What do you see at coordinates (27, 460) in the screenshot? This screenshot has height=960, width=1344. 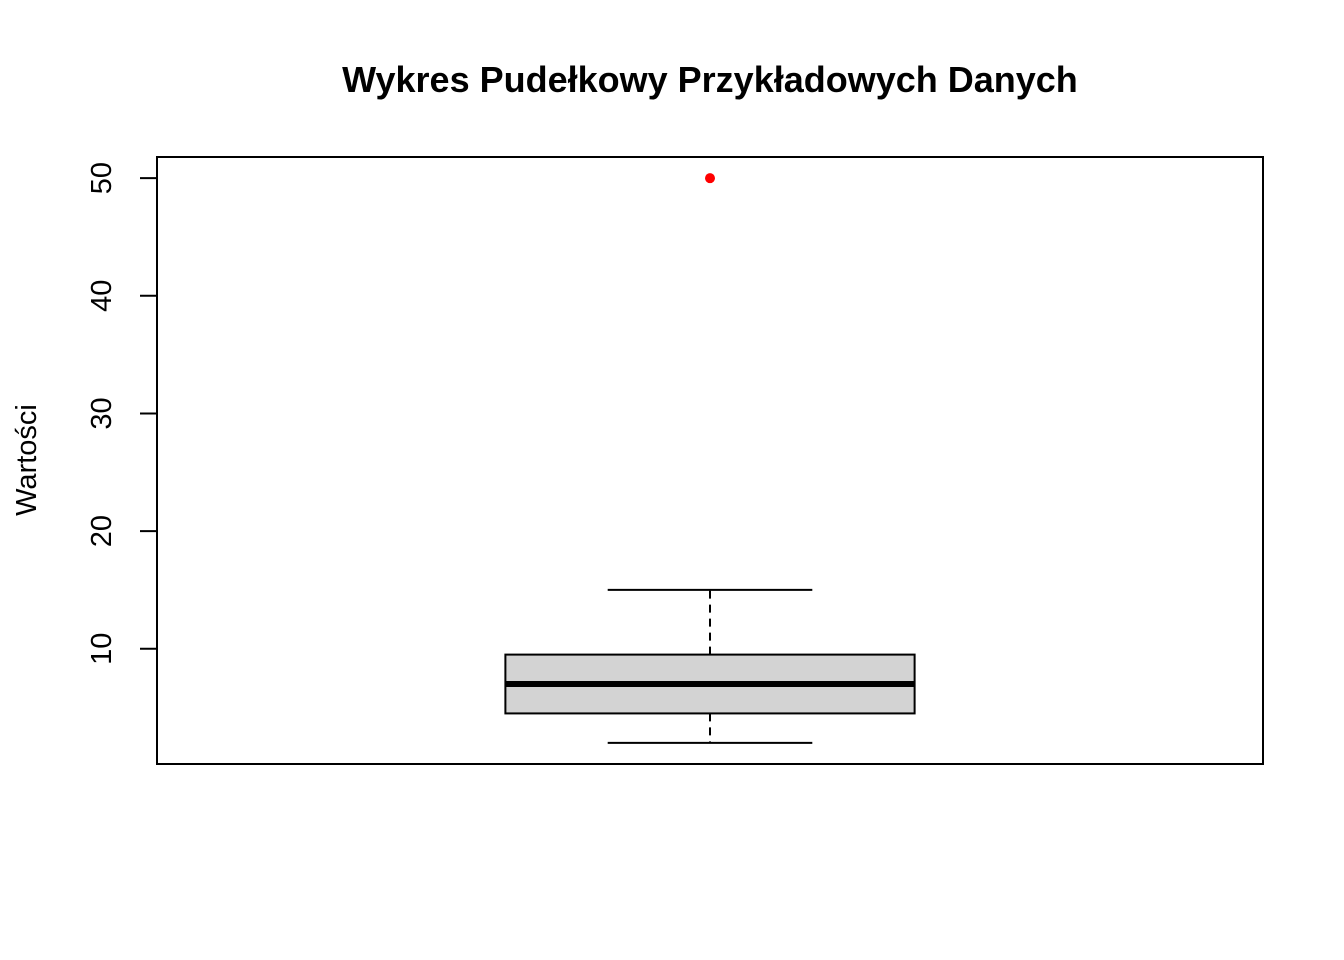 I see `y-axis-label: Wartości` at bounding box center [27, 460].